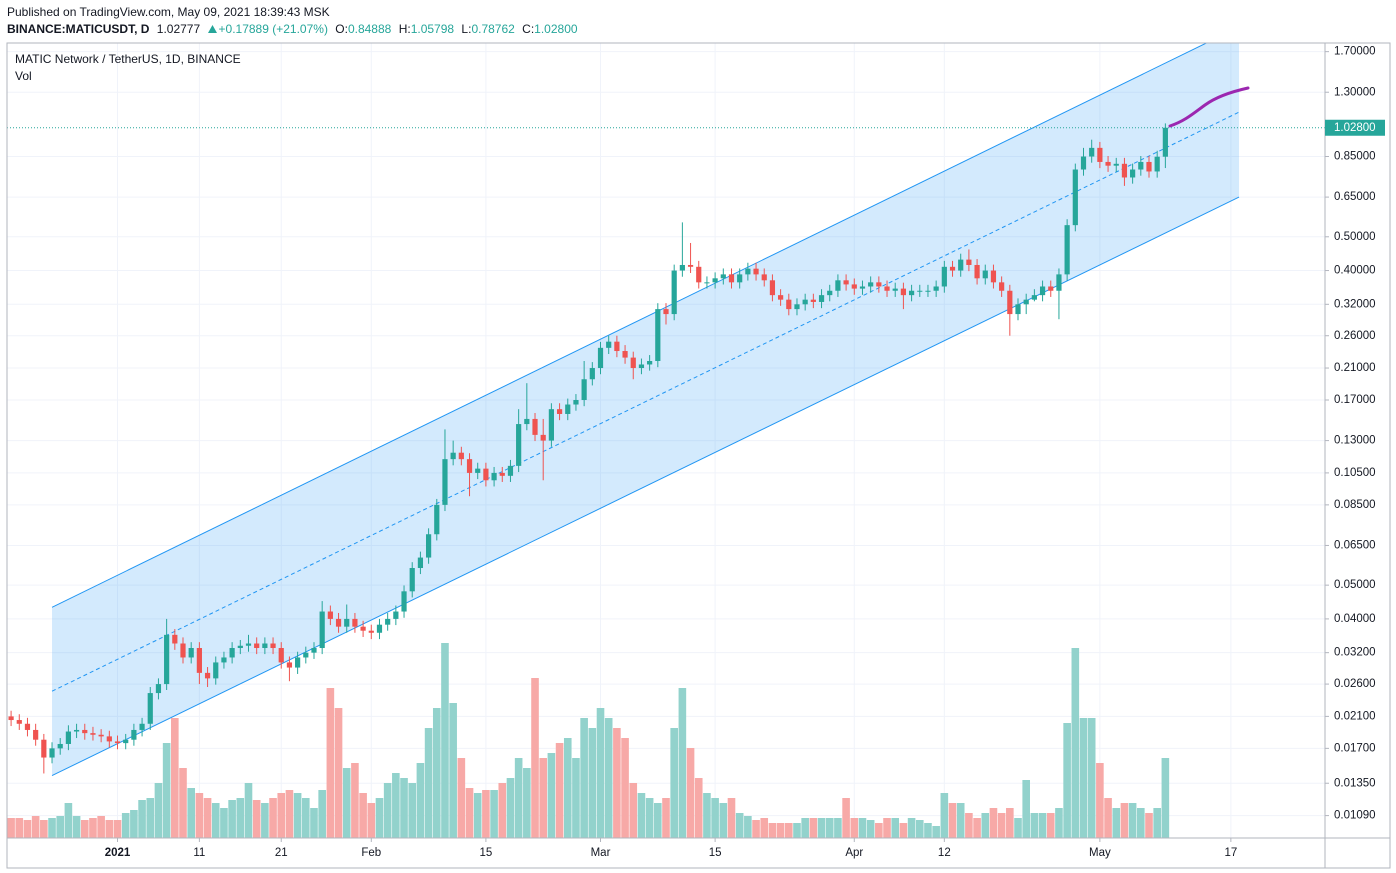  What do you see at coordinates (1355, 400) in the screenshot?
I see `y-tick-label: 0.17000` at bounding box center [1355, 400].